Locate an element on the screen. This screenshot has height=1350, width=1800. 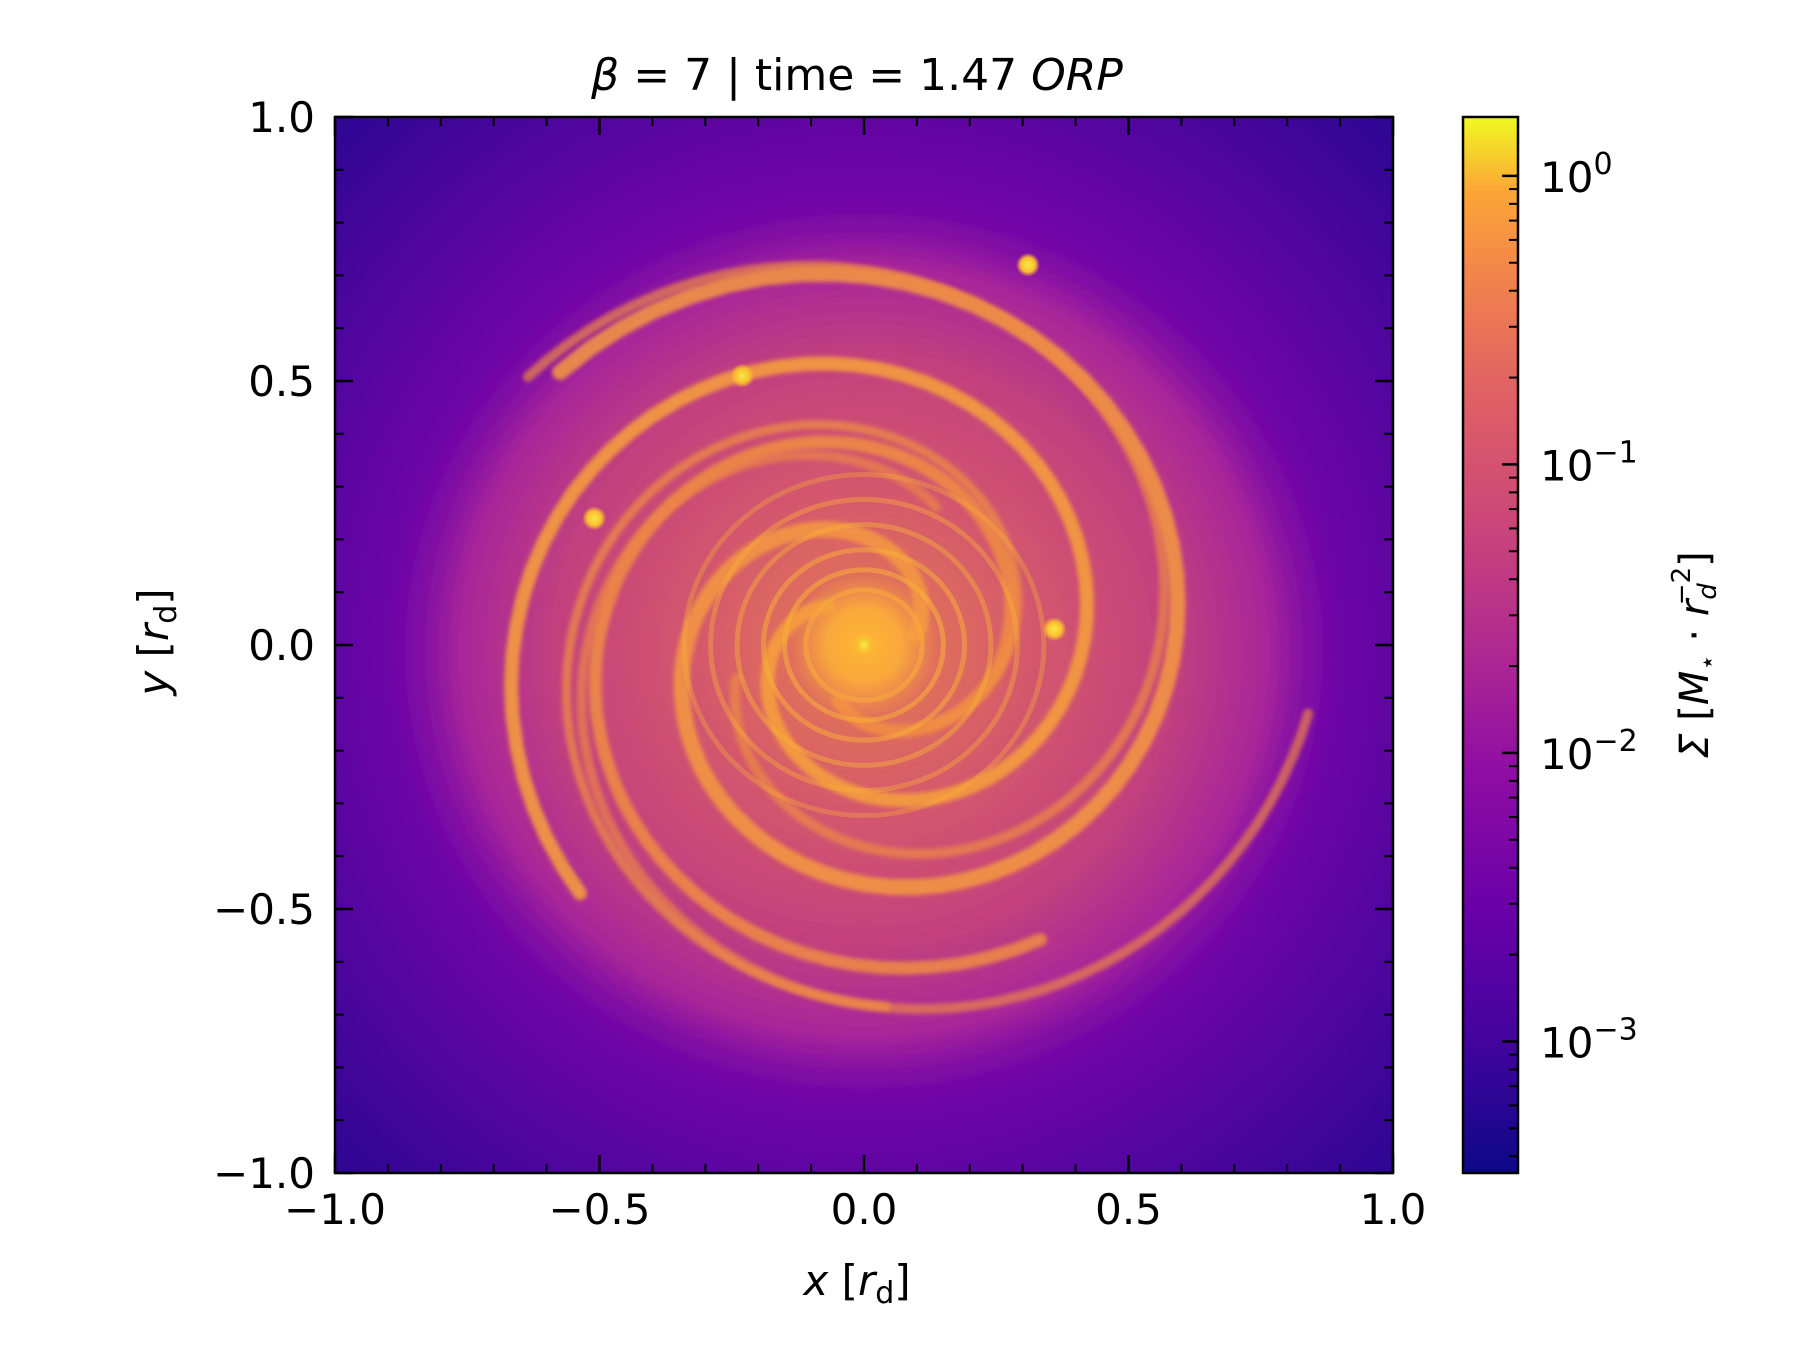
y-tick-label: 1.0 is located at coordinates (281, 117).